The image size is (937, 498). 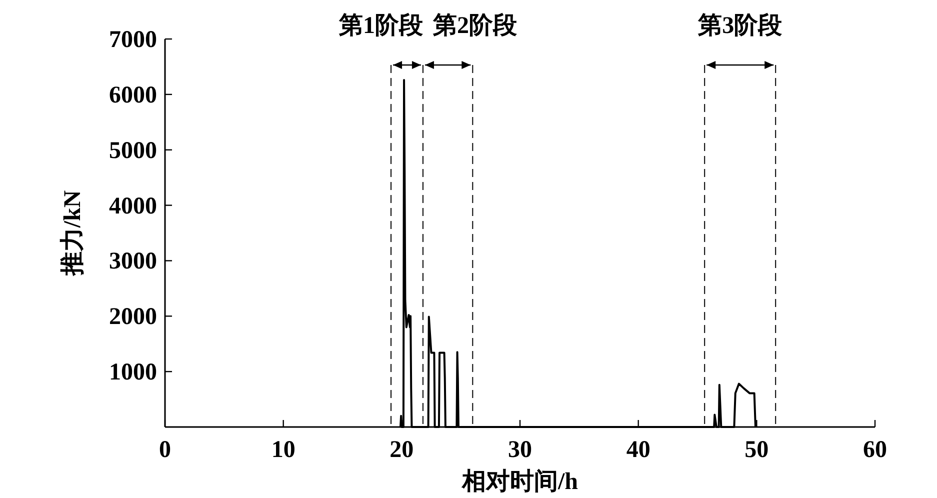 What do you see at coordinates (740, 25) in the screenshot?
I see `annotation: 第3阶段` at bounding box center [740, 25].